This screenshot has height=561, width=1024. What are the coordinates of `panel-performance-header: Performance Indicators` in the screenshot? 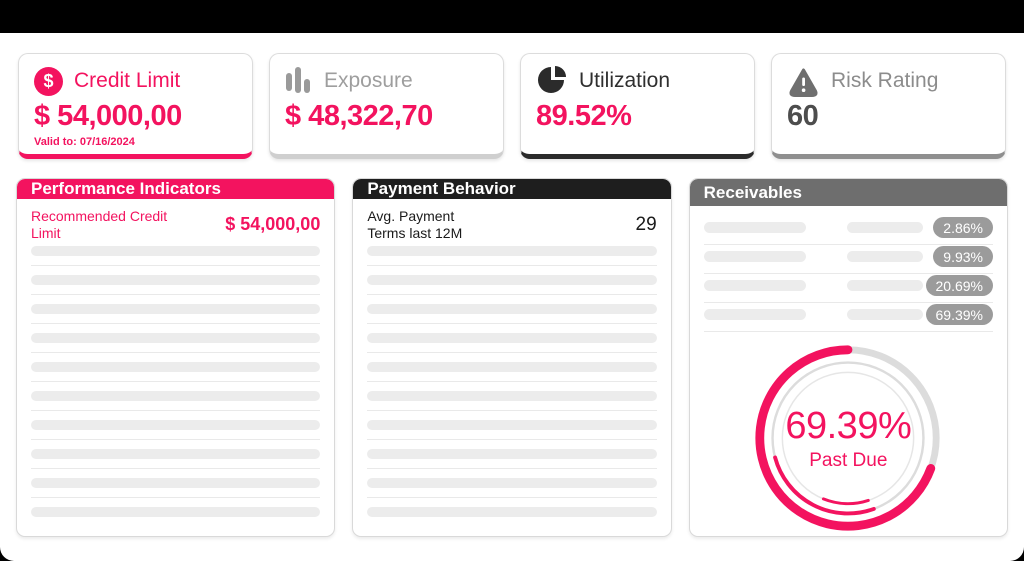 It's located at (176, 189).